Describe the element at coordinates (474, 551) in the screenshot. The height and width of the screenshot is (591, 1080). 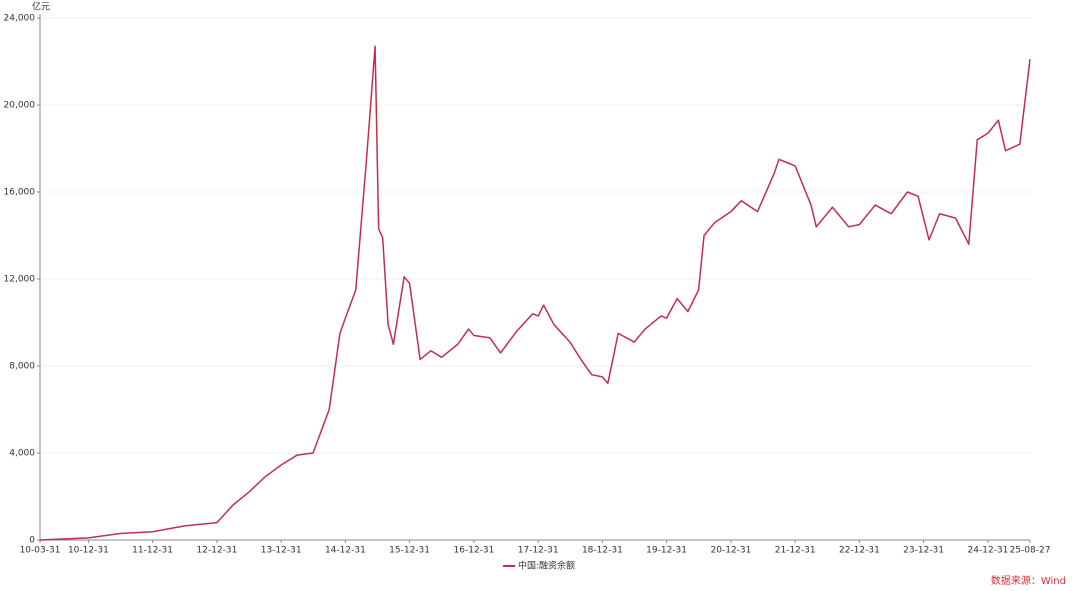
I see `x-tick-label: 16-12-31` at that location.